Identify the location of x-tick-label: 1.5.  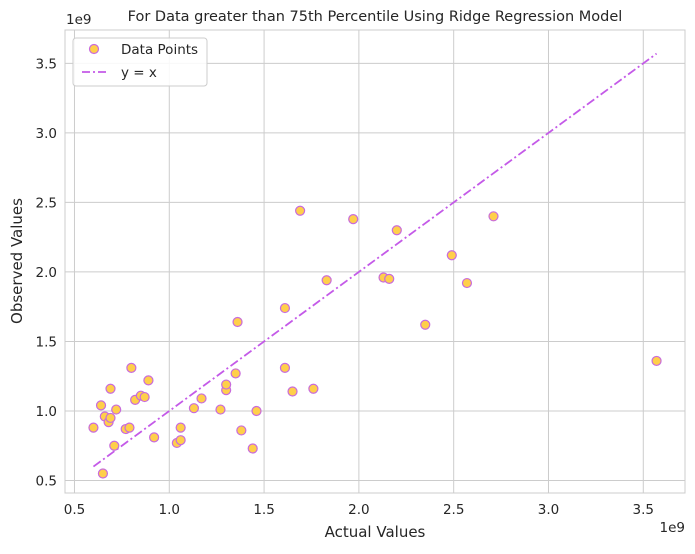
(263, 510).